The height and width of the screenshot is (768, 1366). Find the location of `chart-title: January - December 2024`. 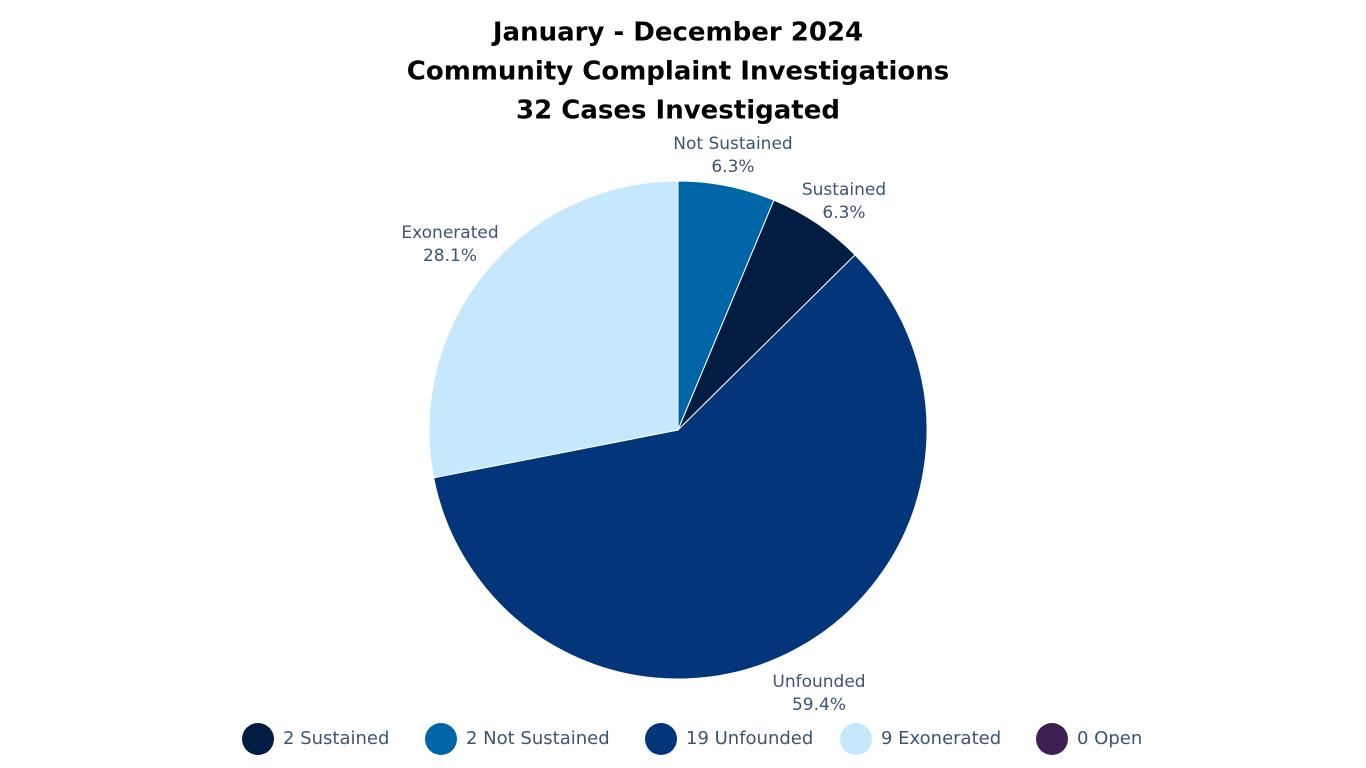

chart-title: January - December 2024 is located at coordinates (677, 33).